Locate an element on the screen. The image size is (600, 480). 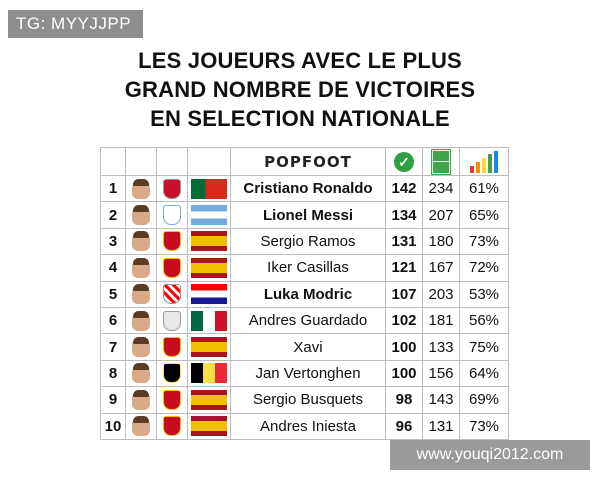
table-header-row: POPFOOT ✓ is located at coordinates (304, 161).